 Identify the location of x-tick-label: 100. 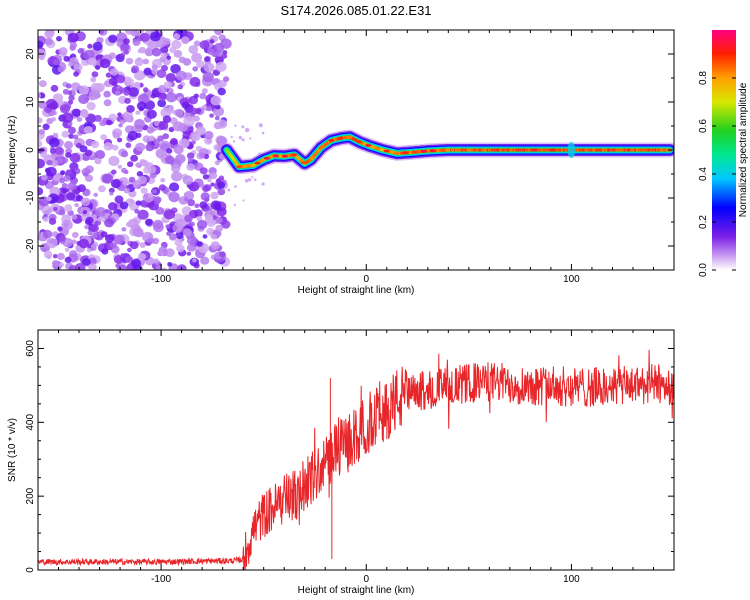
(571, 279).